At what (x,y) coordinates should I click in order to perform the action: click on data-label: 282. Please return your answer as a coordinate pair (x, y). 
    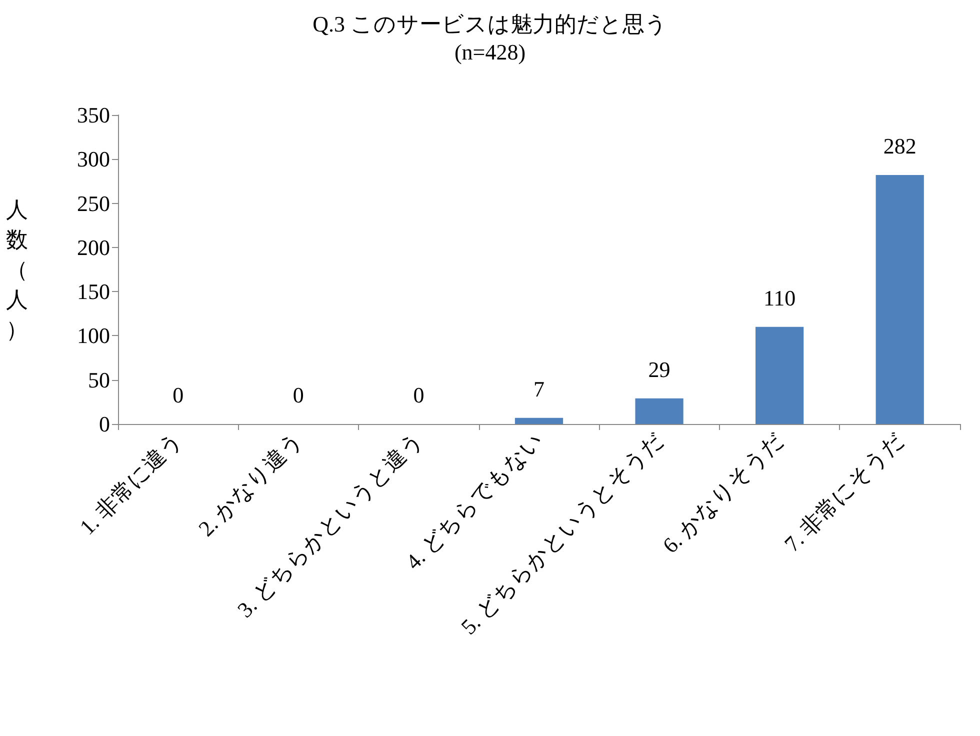
    Looking at the image, I should click on (899, 146).